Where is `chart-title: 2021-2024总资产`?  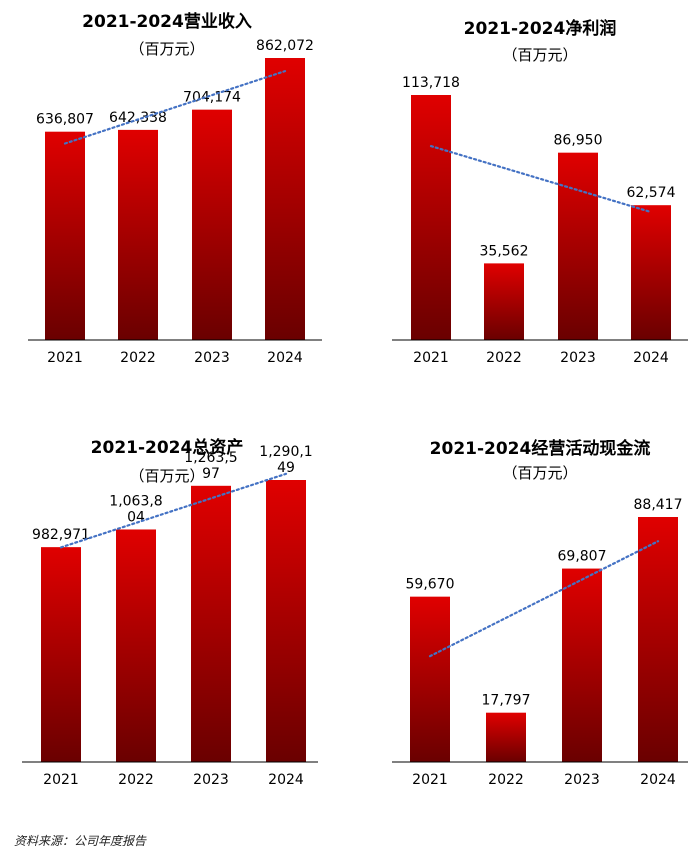
chart-title: 2021-2024总资产 is located at coordinates (167, 447).